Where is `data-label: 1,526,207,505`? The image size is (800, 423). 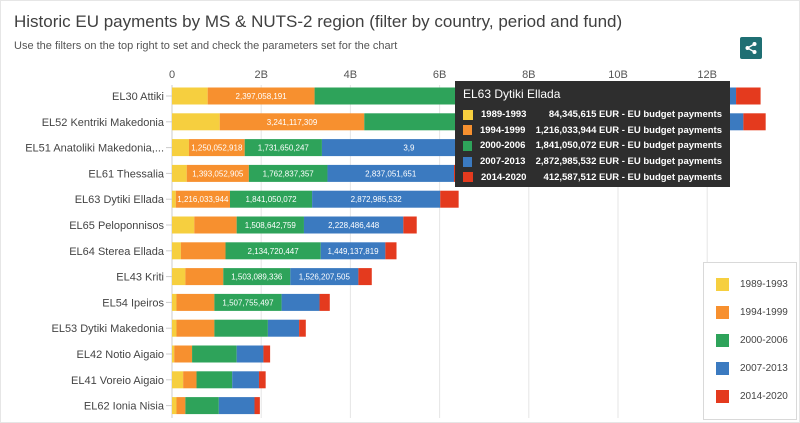
data-label: 1,526,207,505 is located at coordinates (325, 277).